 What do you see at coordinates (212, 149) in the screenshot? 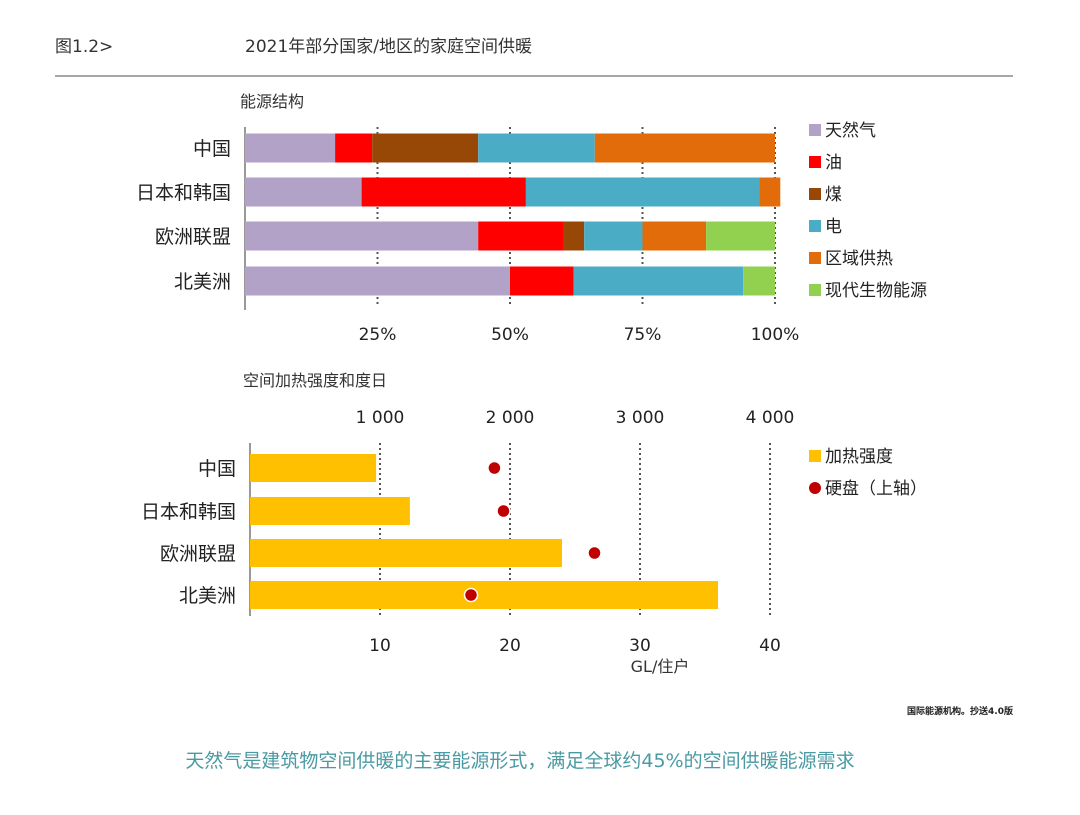
I see `energy-mix-category-label: 中国` at bounding box center [212, 149].